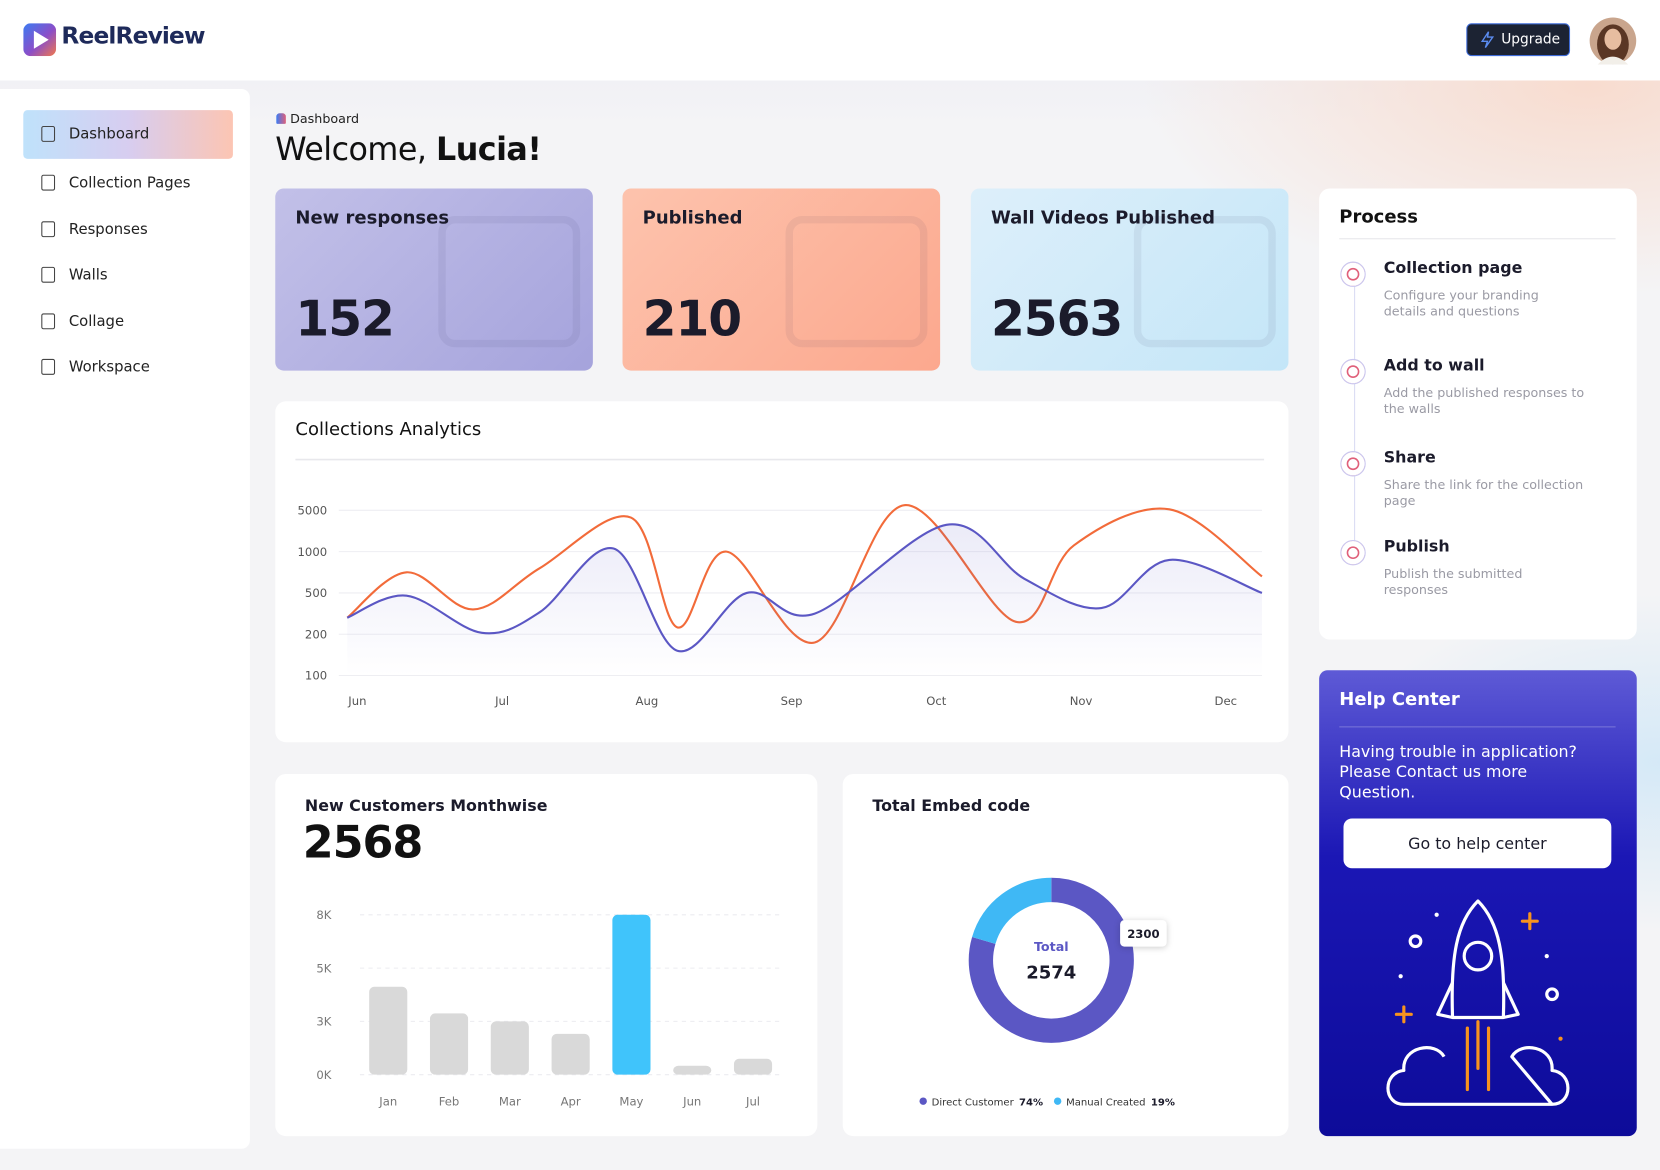 The image size is (1660, 1170). I want to click on stat-label: New responses, so click(372, 218).